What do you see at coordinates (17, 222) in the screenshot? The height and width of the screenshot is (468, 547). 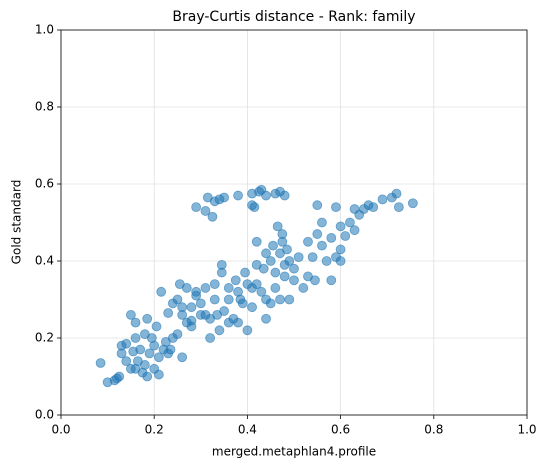 I see `y-axis-label: Gold standard` at bounding box center [17, 222].